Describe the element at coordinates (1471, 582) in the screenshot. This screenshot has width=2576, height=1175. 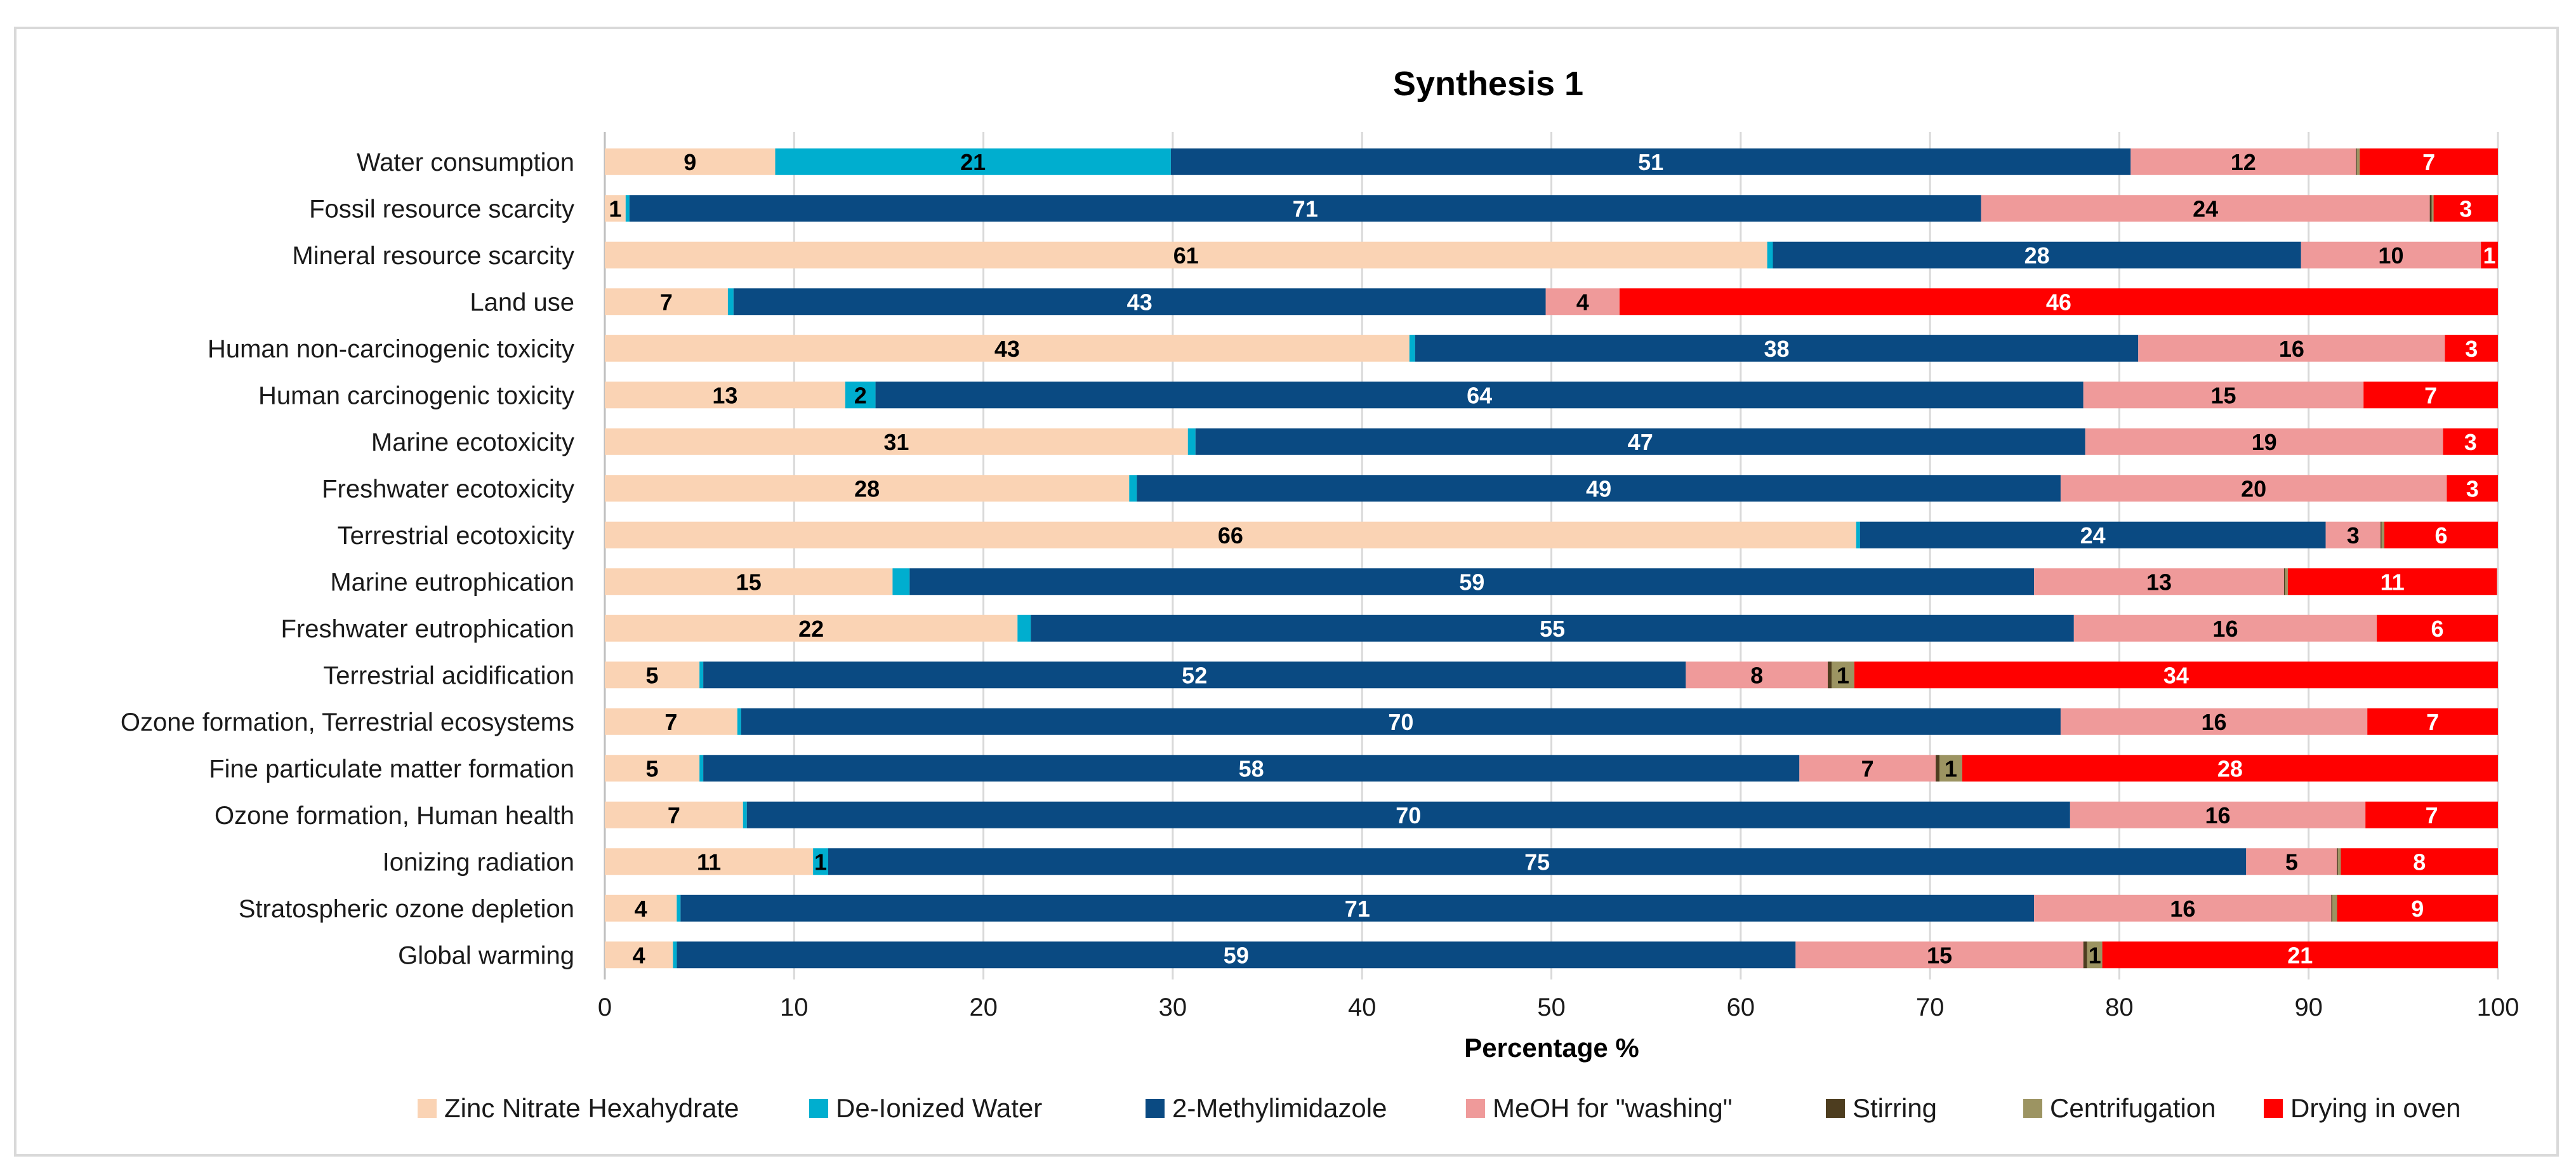
I see `data-label-marine-eutrophication-2-methylimidazole: 59` at that location.